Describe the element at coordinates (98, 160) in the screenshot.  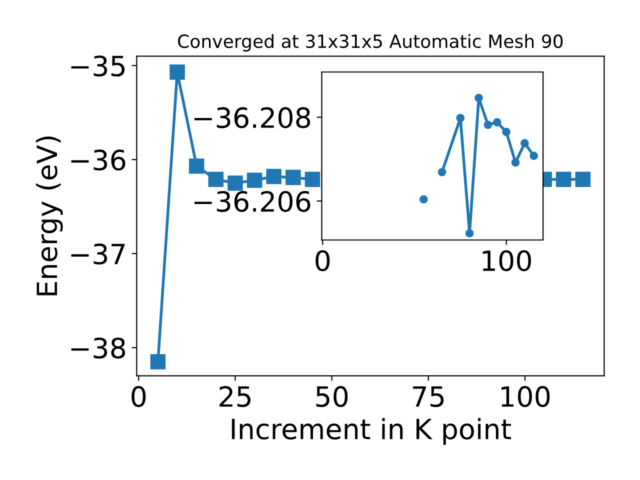
I see `y-tick-label: −36` at that location.